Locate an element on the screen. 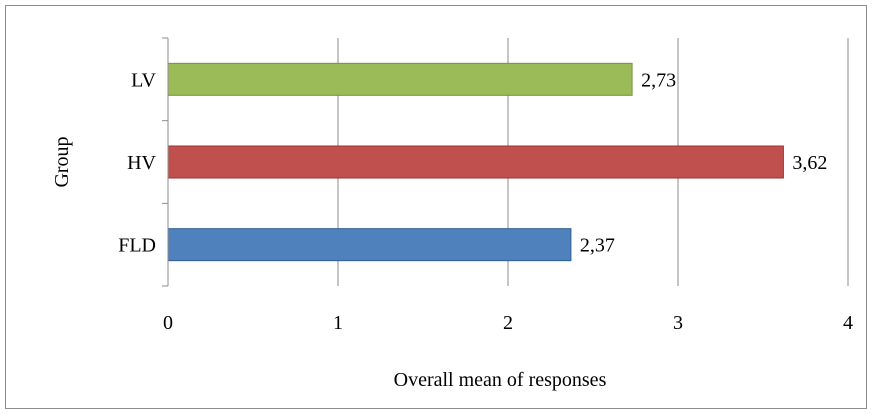  y-tick-label-fld: FLD is located at coordinates (137, 246).